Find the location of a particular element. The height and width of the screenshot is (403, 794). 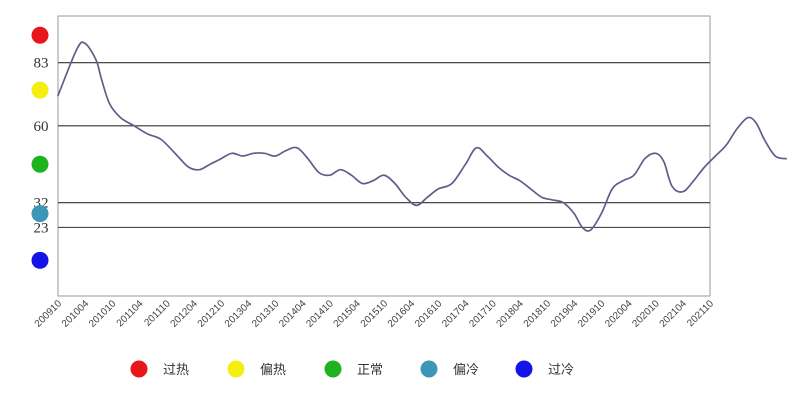

x-tick-label: 201410 is located at coordinates (320, 314).